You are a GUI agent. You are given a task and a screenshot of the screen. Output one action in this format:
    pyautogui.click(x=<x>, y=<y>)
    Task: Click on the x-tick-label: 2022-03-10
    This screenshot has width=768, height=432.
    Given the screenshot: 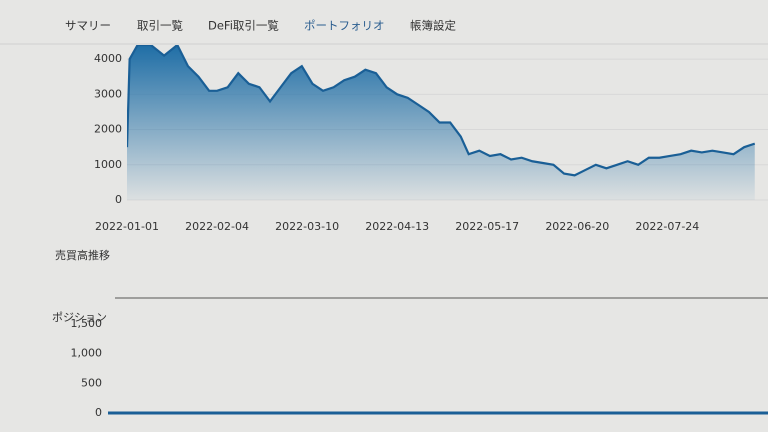 What is the action you would take?
    pyautogui.click(x=307, y=226)
    